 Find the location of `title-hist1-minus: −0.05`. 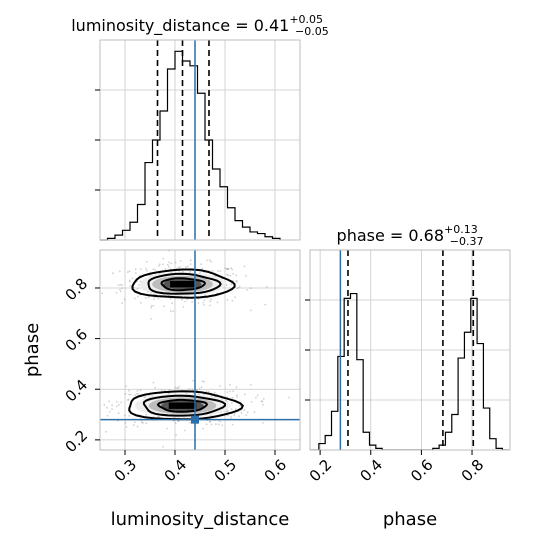

title-hist1-minus: −0.05 is located at coordinates (312, 31).